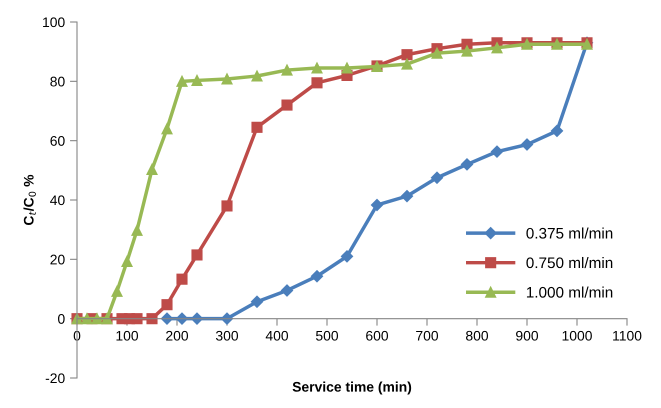 This screenshot has height=408, width=661. Describe the element at coordinates (227, 335) in the screenshot. I see `x-tick-label: 300` at that location.